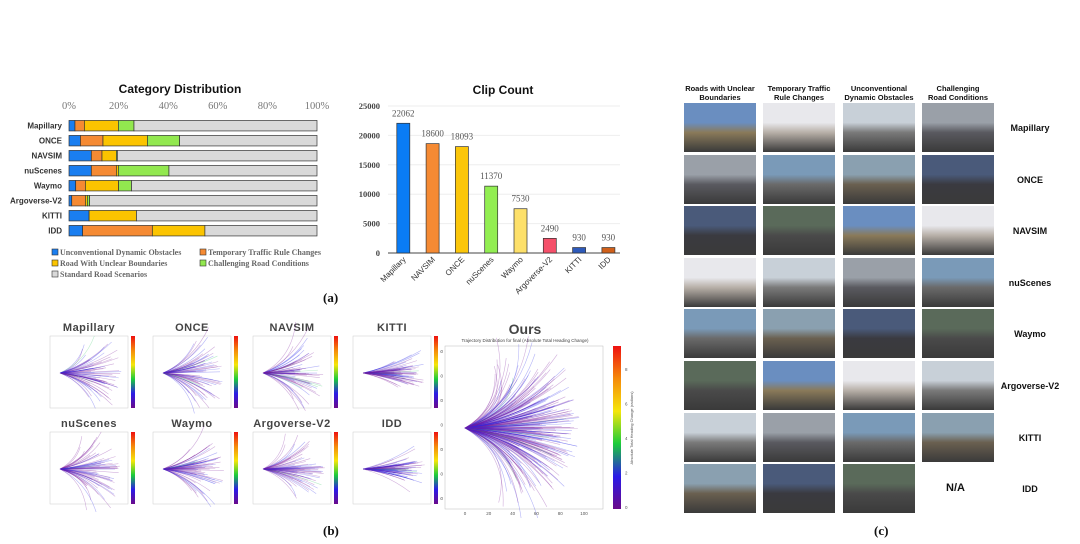  What do you see at coordinates (236, 372) in the screenshot?
I see `colorbar` at bounding box center [236, 372].